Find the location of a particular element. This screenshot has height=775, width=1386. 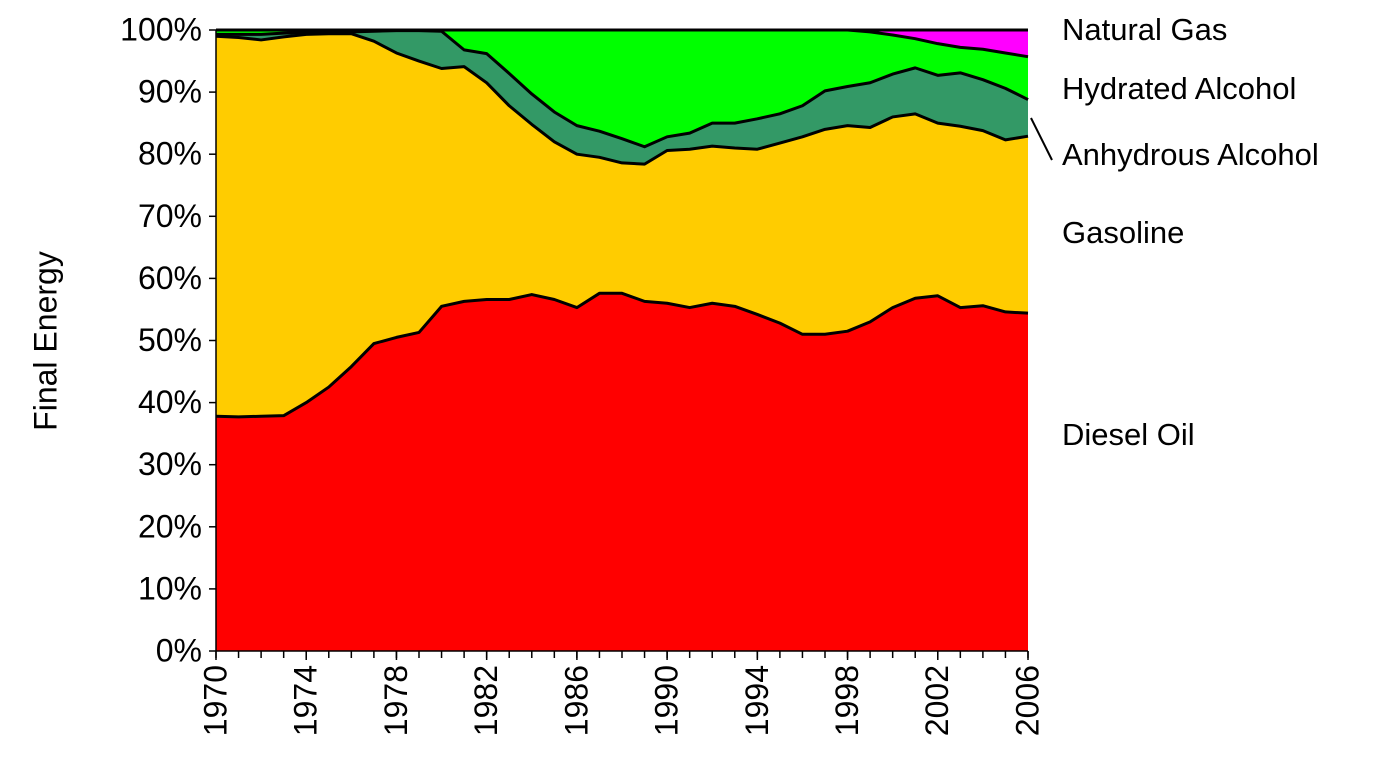

y-tick-label: 40% is located at coordinates (170, 402).